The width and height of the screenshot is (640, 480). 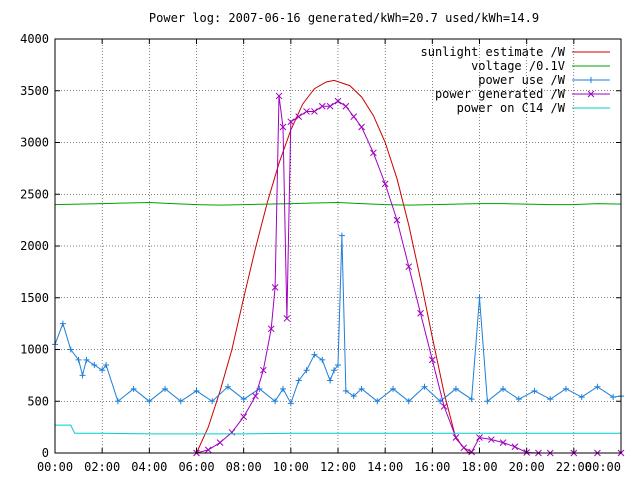 What do you see at coordinates (244, 467) in the screenshot?
I see `x-tick-label: 08:00` at bounding box center [244, 467].